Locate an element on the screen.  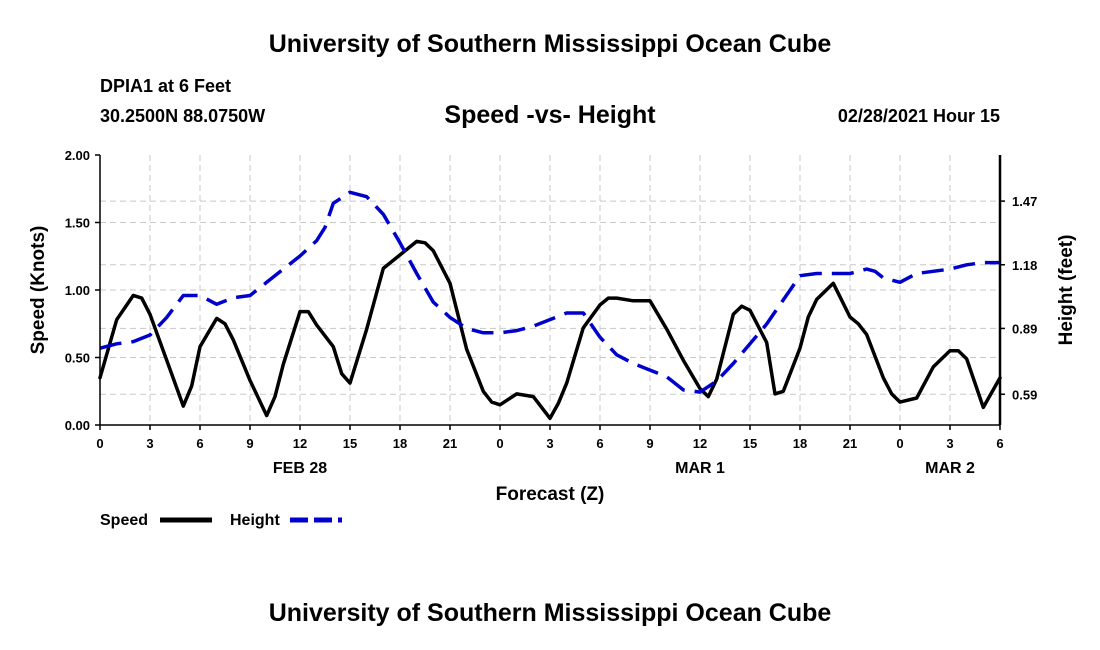
chart-subtitle: Speed -vs- Height is located at coordinates (550, 115).